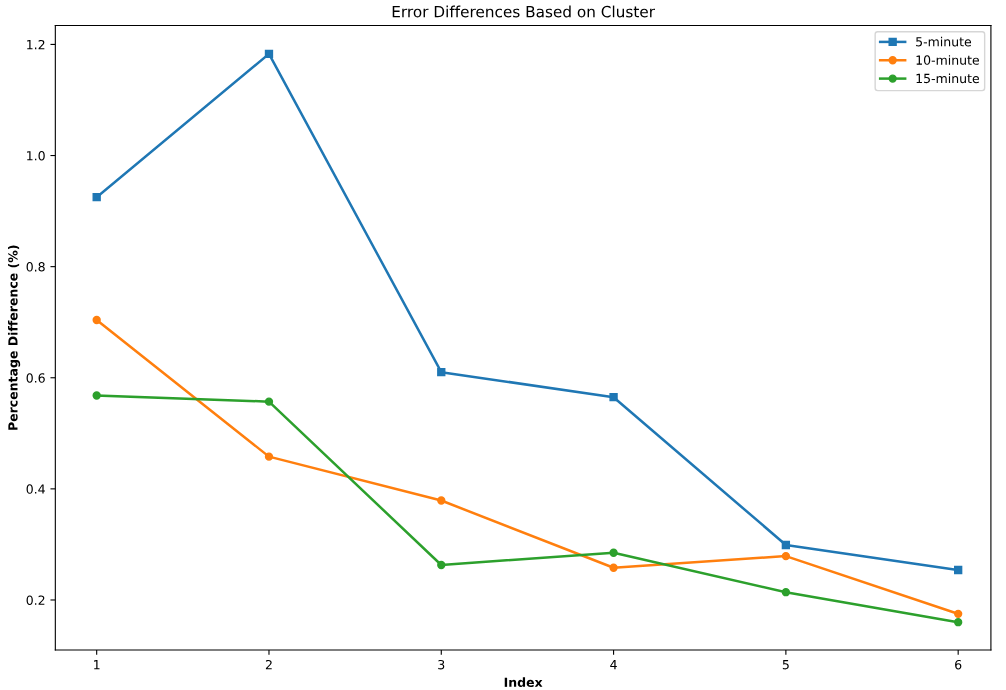  I want to click on y-tick-label: 0.8, so click(35, 267).